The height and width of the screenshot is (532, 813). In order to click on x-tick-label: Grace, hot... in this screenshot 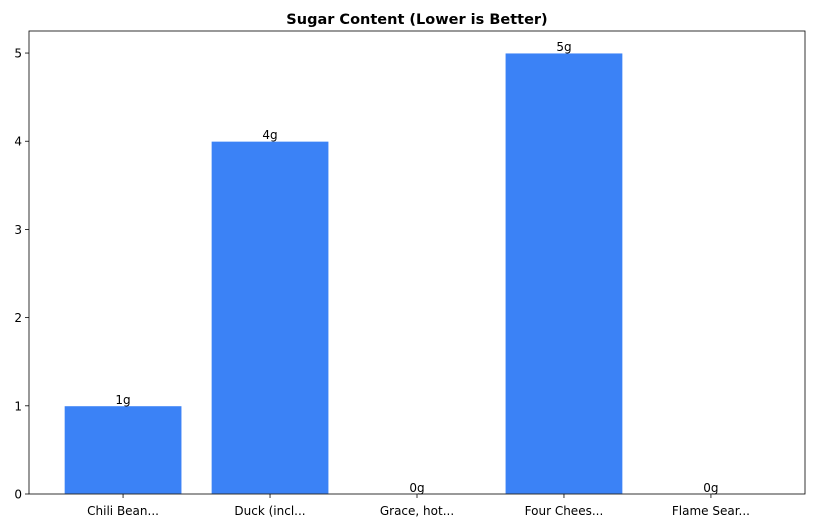, I will do `click(417, 511)`.